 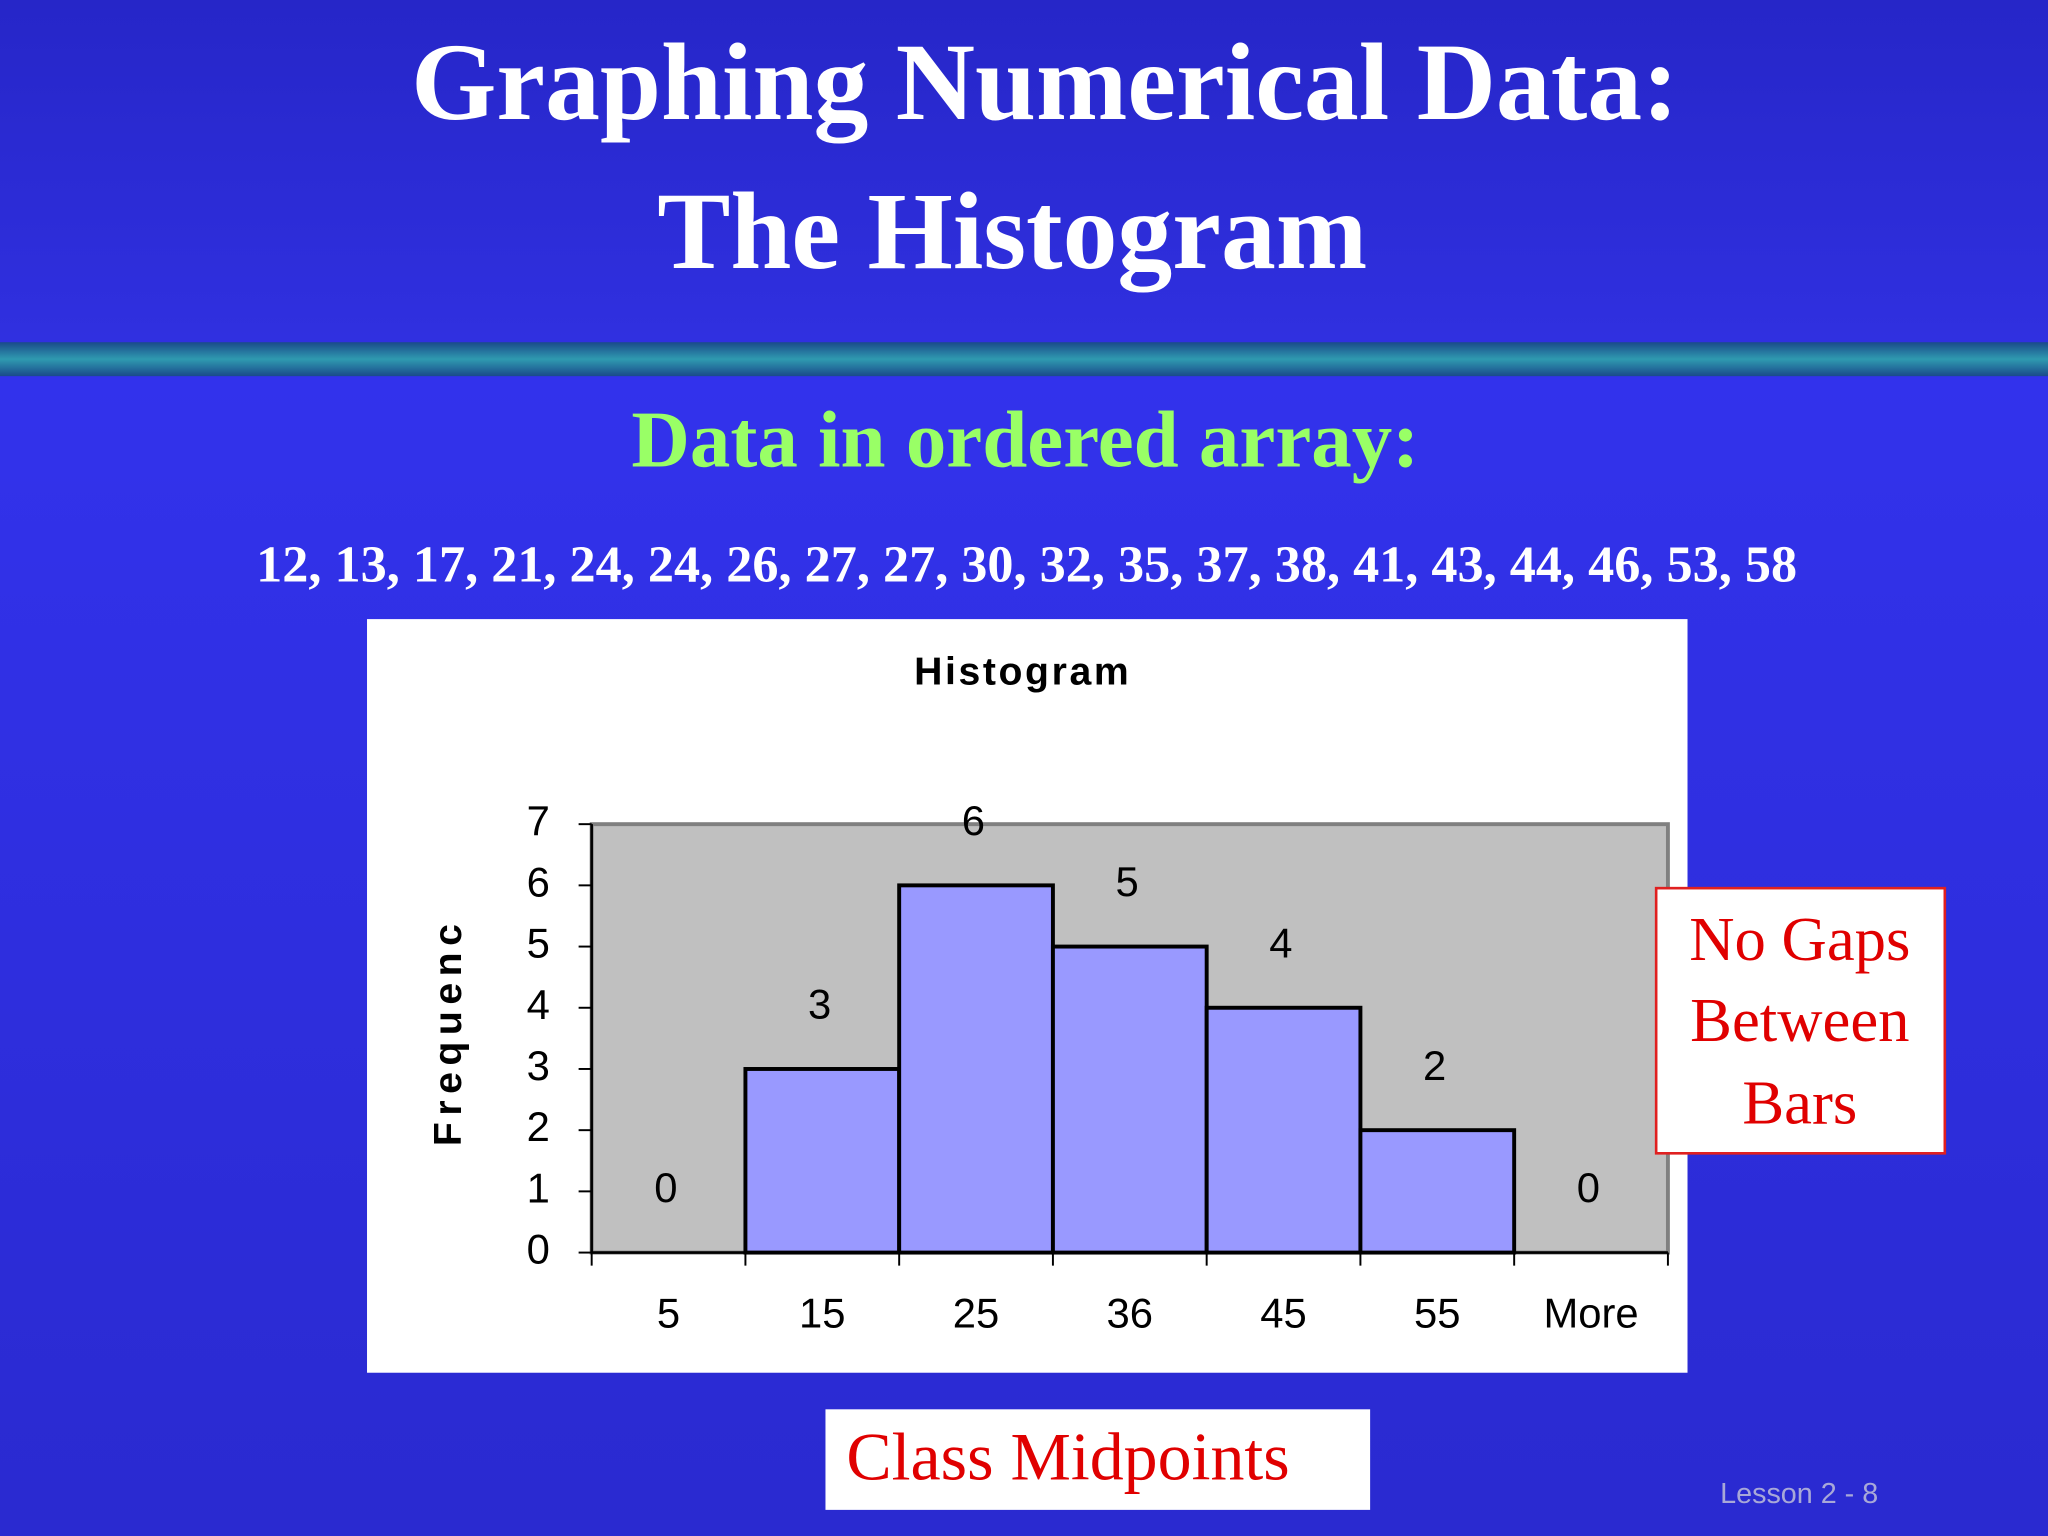 What do you see at coordinates (538, 943) in the screenshot?
I see `y-tick-label: 5` at bounding box center [538, 943].